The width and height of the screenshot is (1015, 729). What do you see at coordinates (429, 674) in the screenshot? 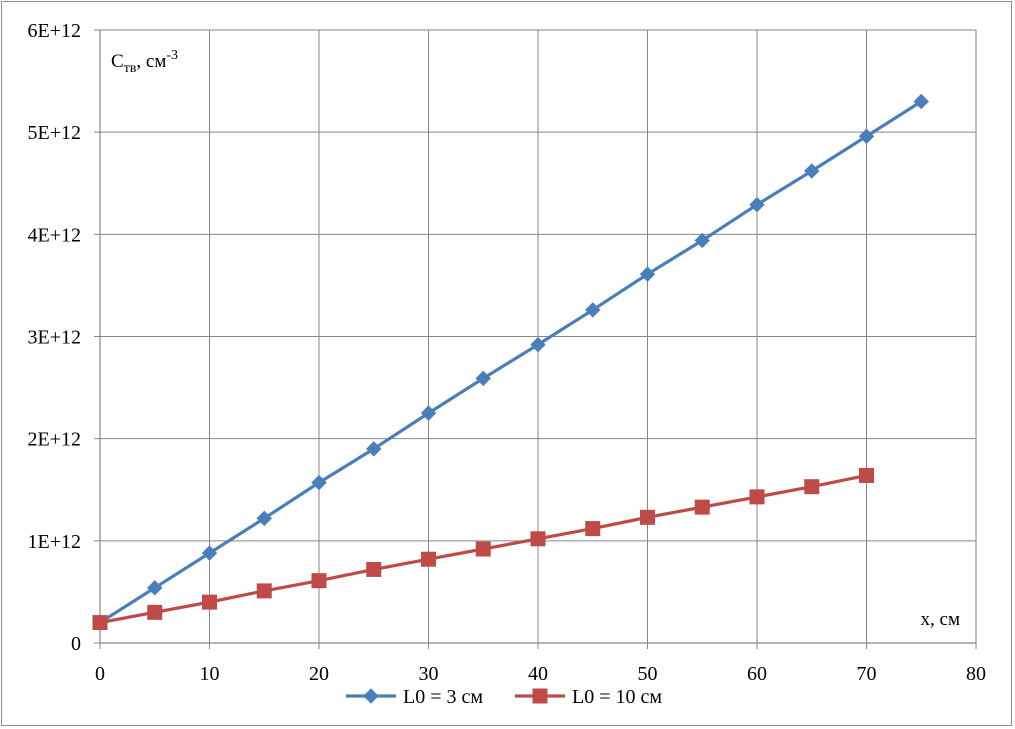
I see `x-tick-label: 30` at bounding box center [429, 674].